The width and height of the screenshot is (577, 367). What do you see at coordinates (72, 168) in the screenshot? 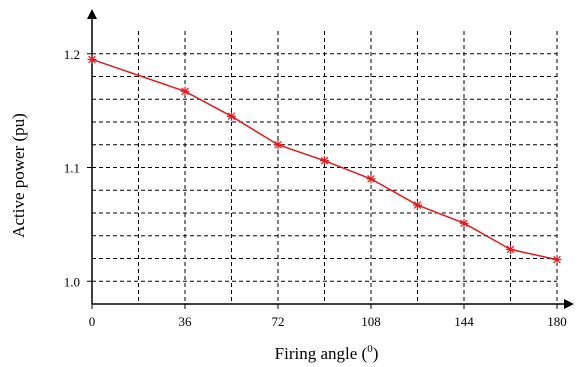
I see `y-tick-label: 1.1` at bounding box center [72, 168].